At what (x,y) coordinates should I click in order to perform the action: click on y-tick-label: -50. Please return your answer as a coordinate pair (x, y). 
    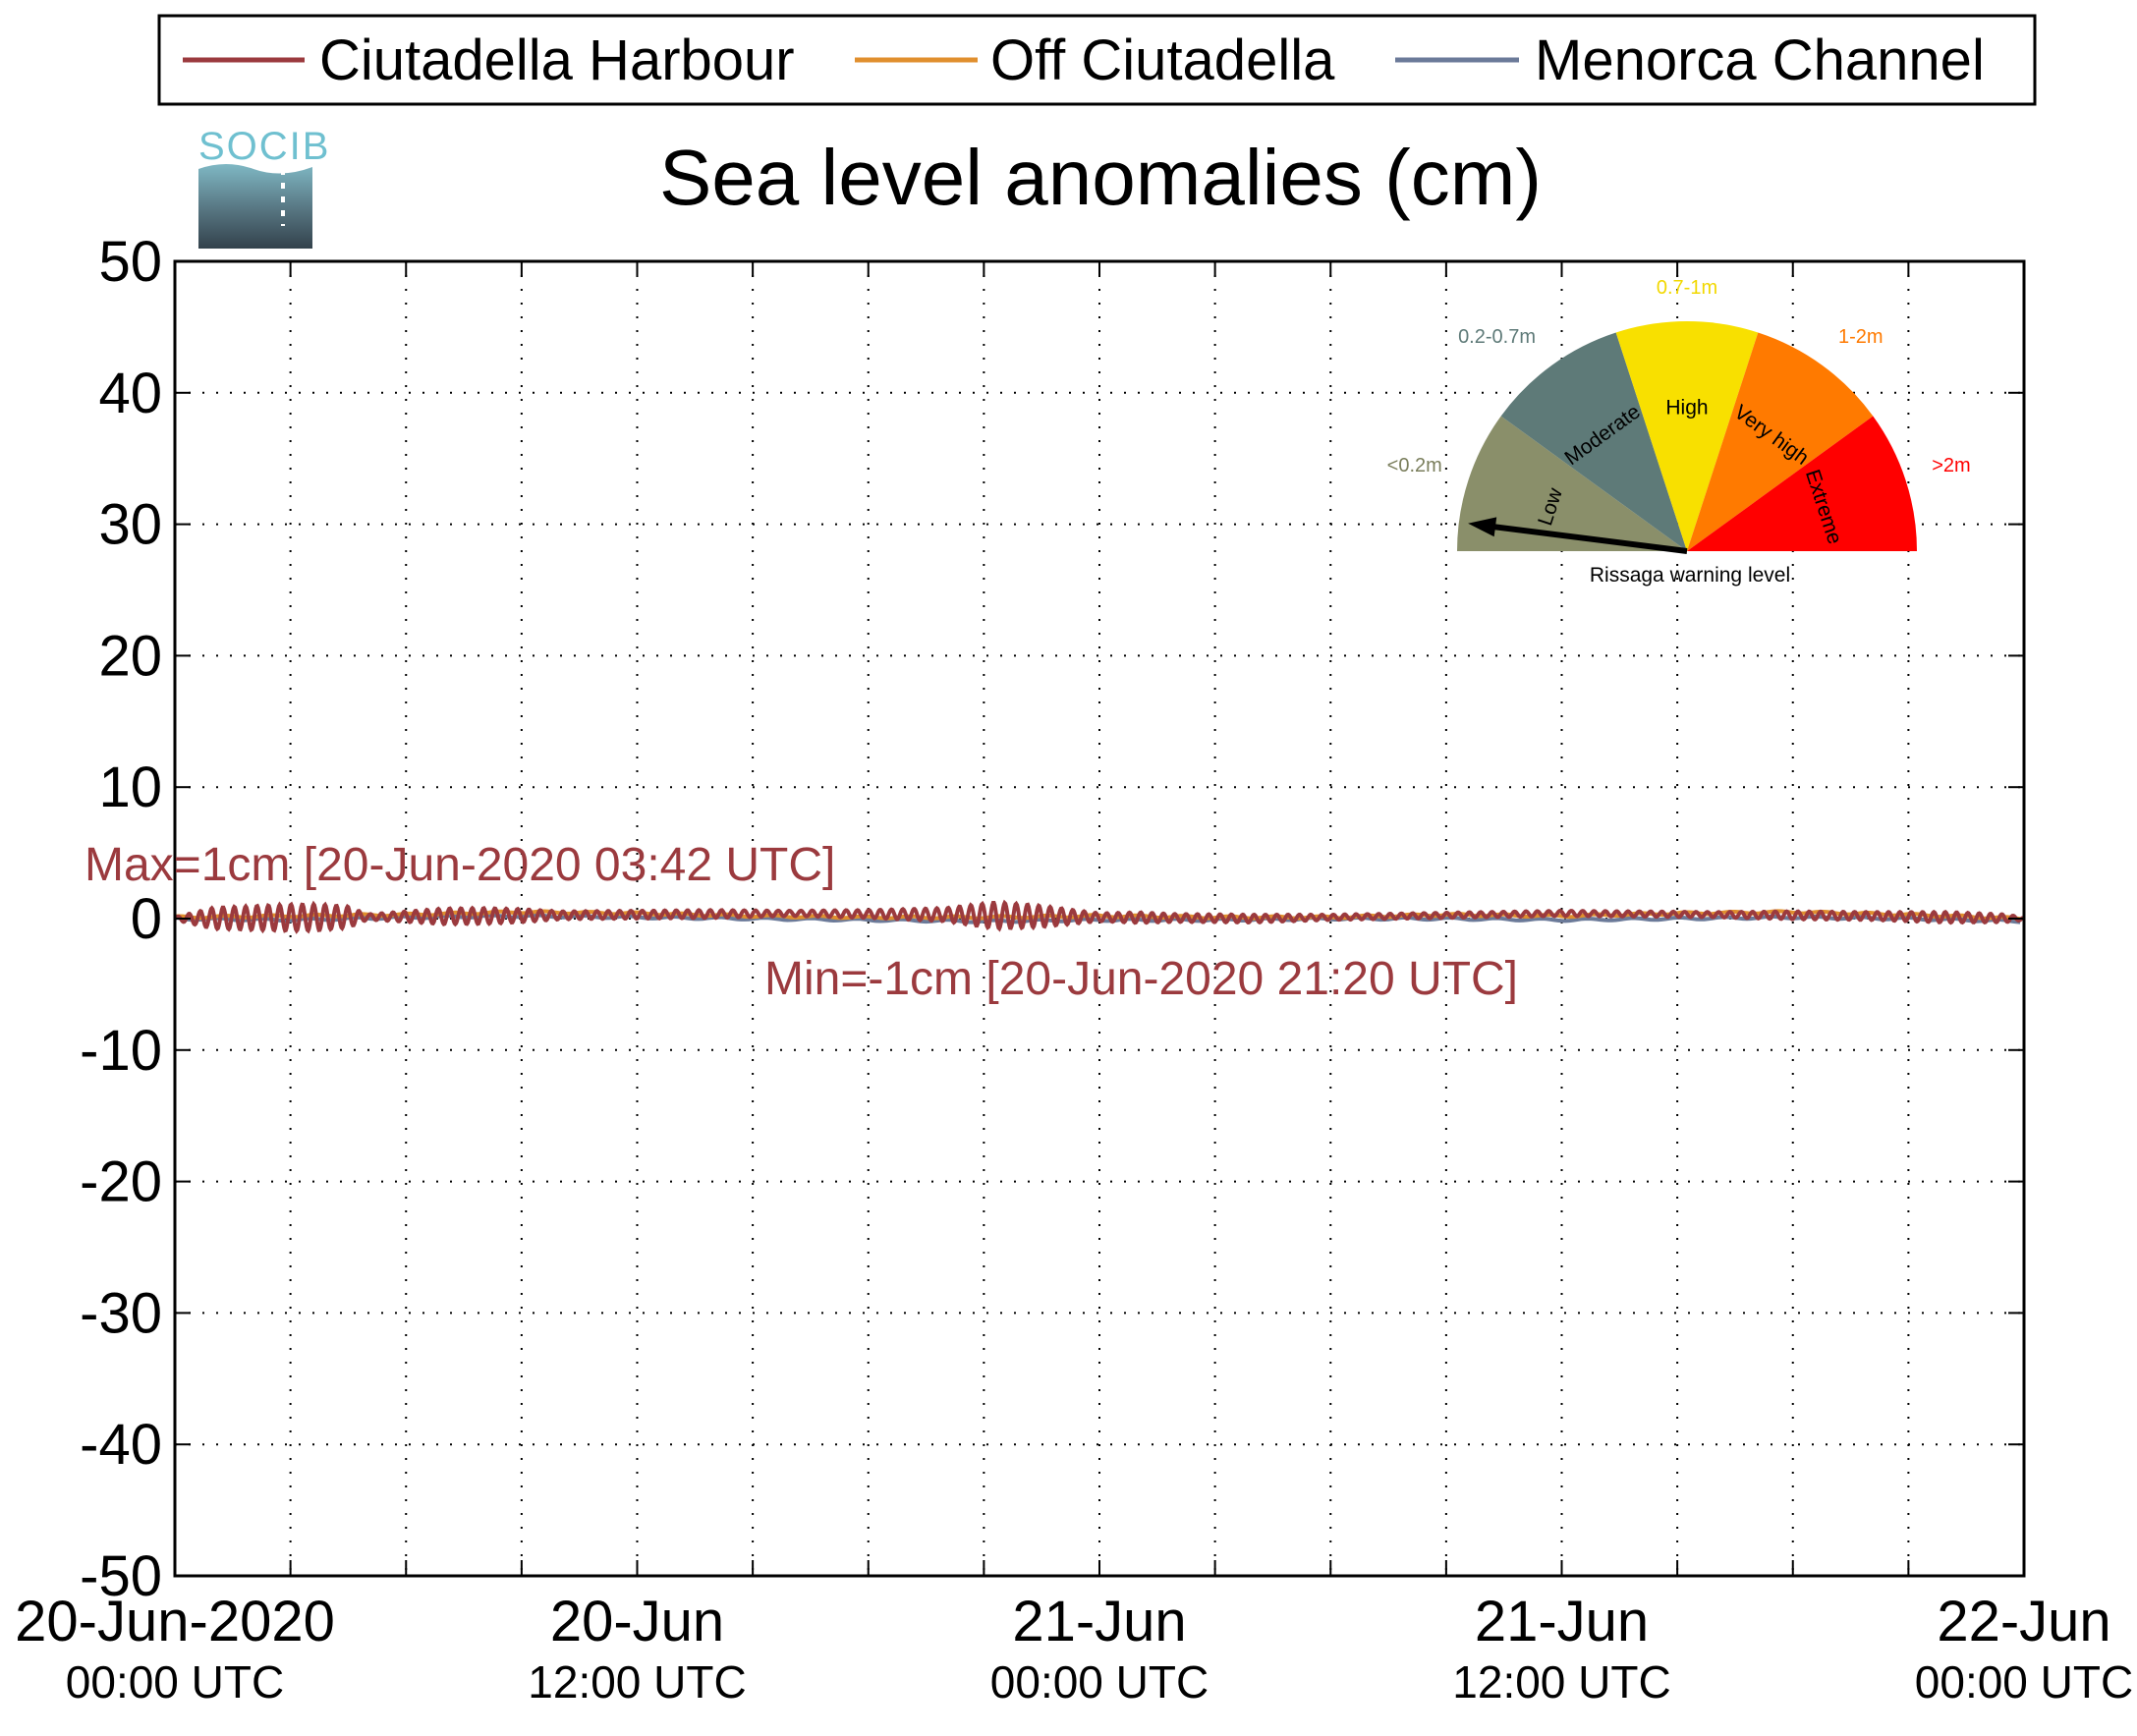
    Looking at the image, I should click on (121, 1576).